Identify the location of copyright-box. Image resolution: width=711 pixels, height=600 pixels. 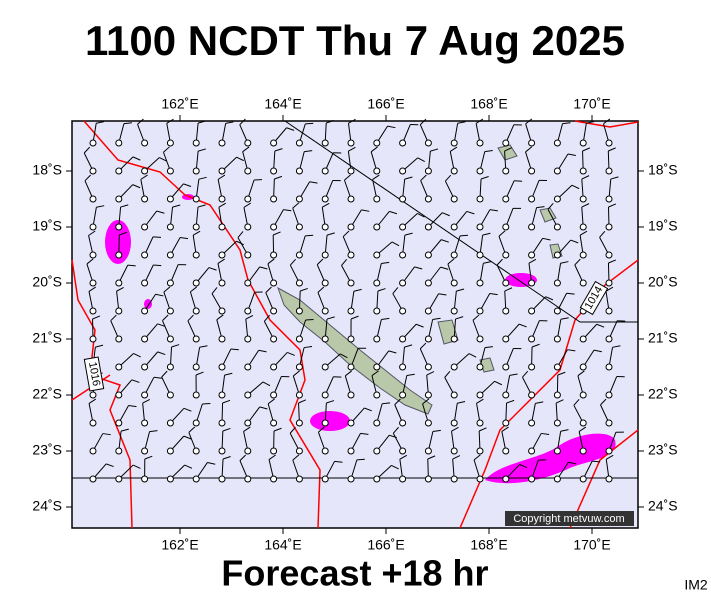
(569, 518).